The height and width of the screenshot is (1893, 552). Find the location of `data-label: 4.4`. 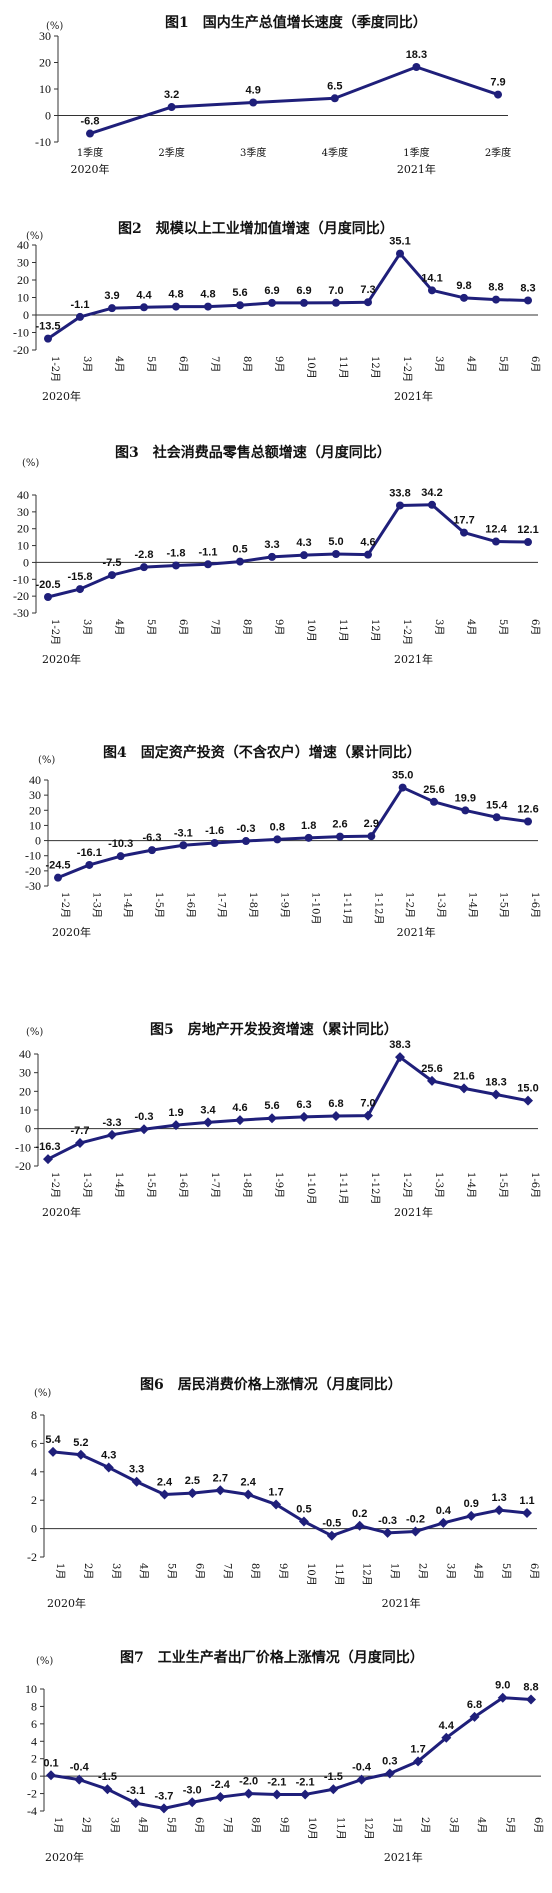

data-label: 4.4 is located at coordinates (144, 295).